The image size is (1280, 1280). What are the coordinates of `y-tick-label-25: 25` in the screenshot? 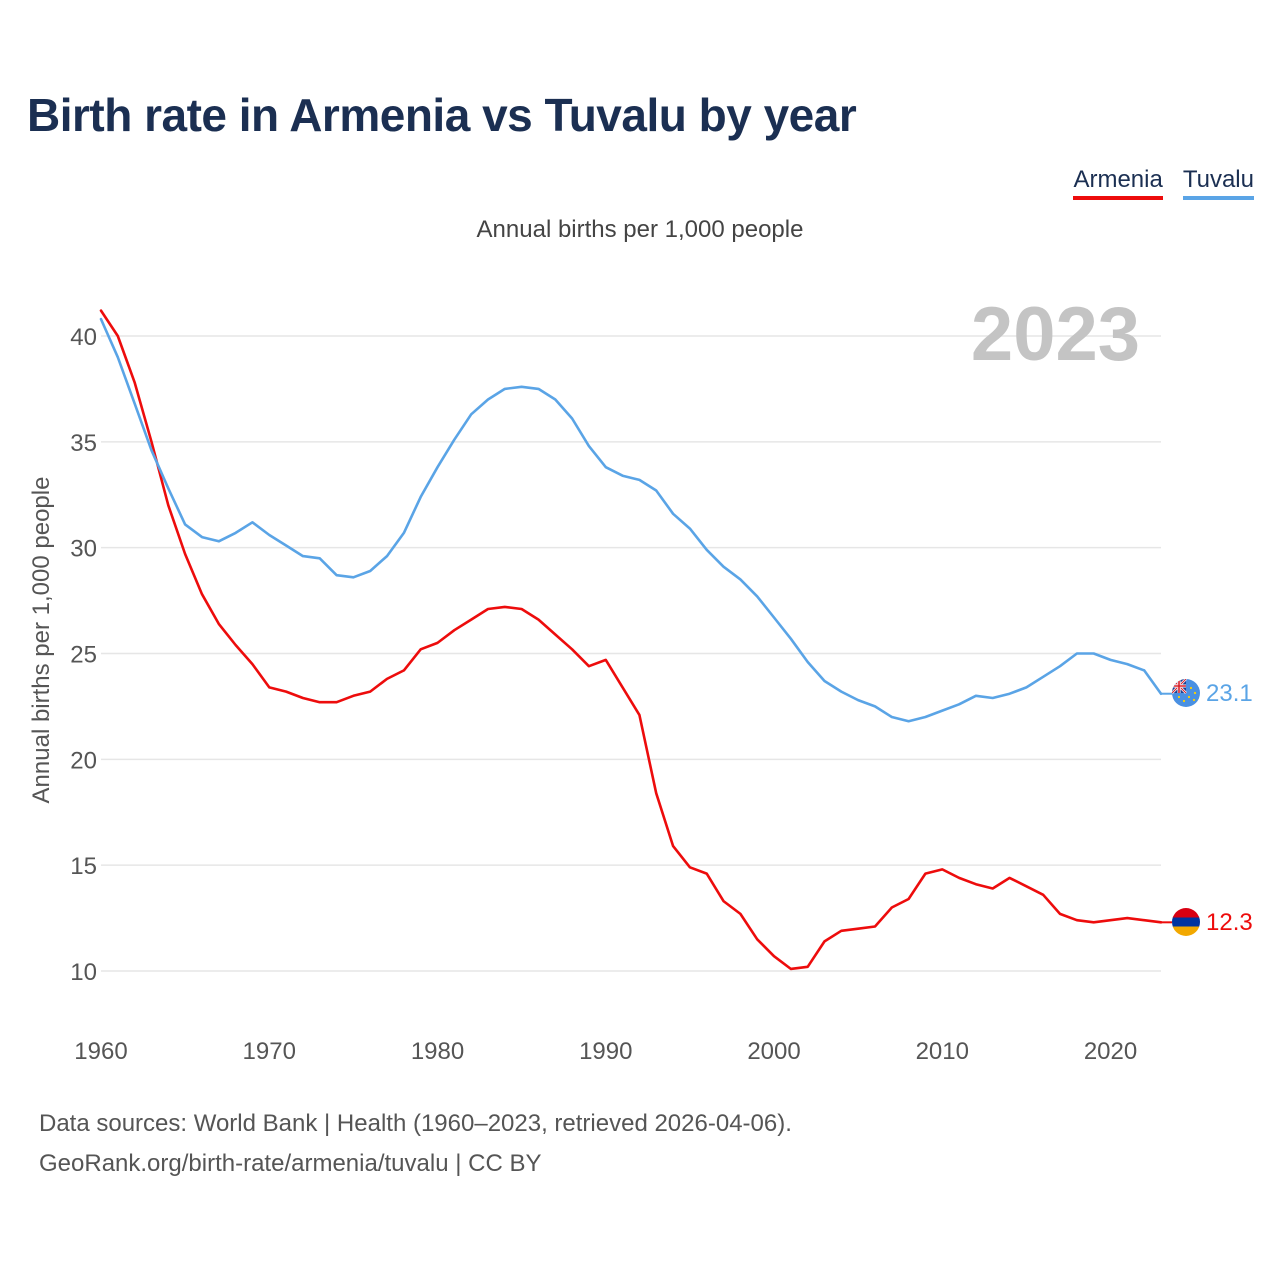 It's located at (83, 655).